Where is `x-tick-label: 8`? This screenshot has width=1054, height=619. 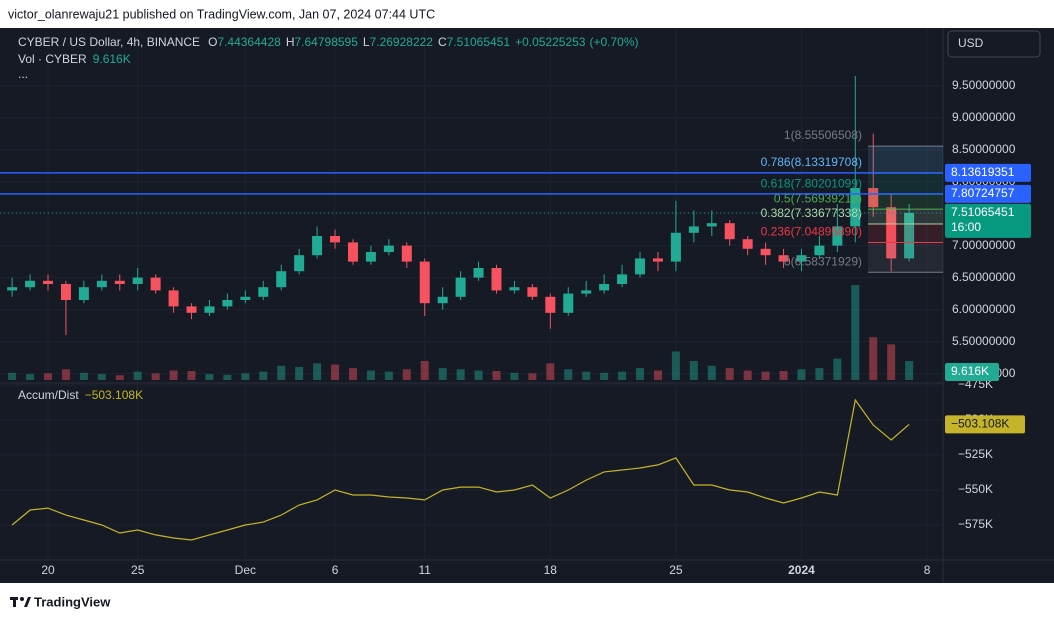
x-tick-label: 8 is located at coordinates (927, 570).